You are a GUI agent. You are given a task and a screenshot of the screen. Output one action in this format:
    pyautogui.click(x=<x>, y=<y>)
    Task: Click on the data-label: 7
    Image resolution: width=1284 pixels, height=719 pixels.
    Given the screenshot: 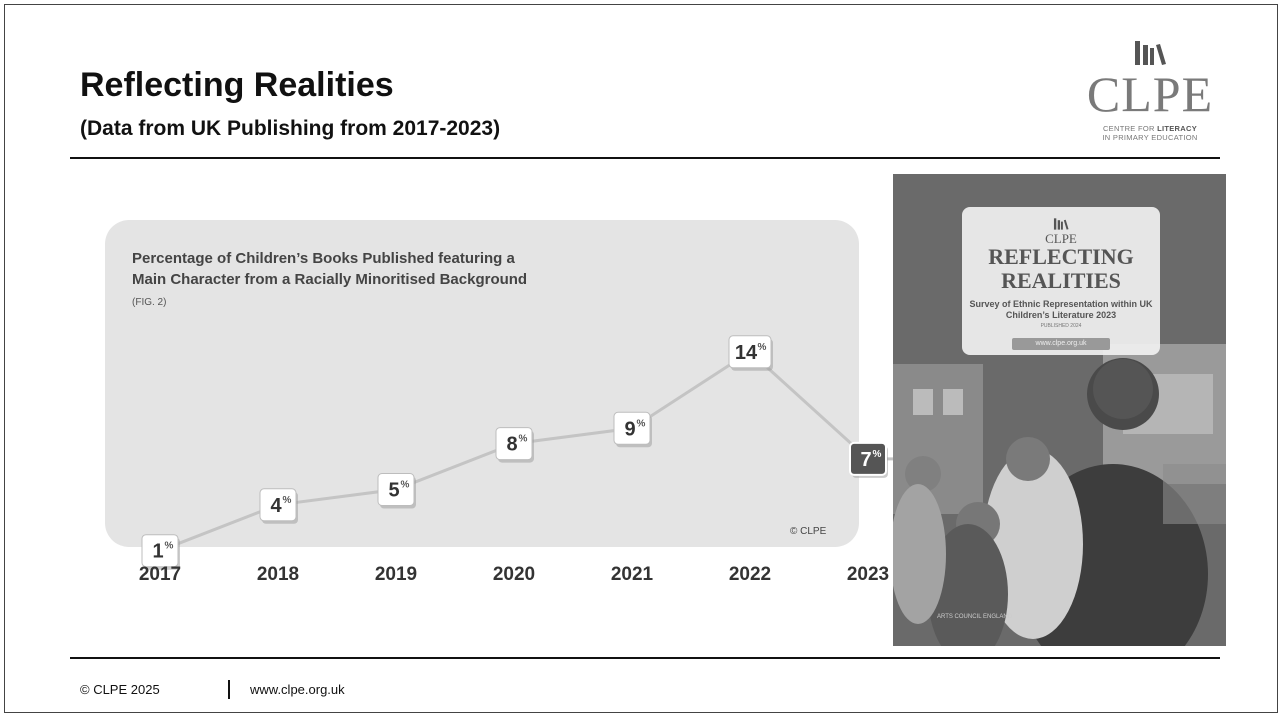 What is the action you would take?
    pyautogui.click(x=865, y=460)
    